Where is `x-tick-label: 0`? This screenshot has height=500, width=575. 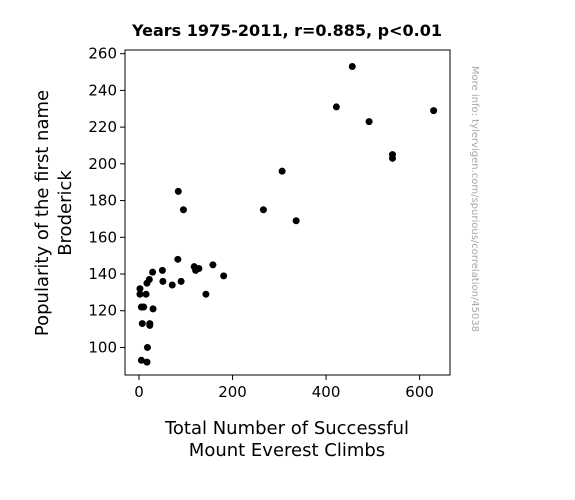
x-tick-label: 0 is located at coordinates (139, 392).